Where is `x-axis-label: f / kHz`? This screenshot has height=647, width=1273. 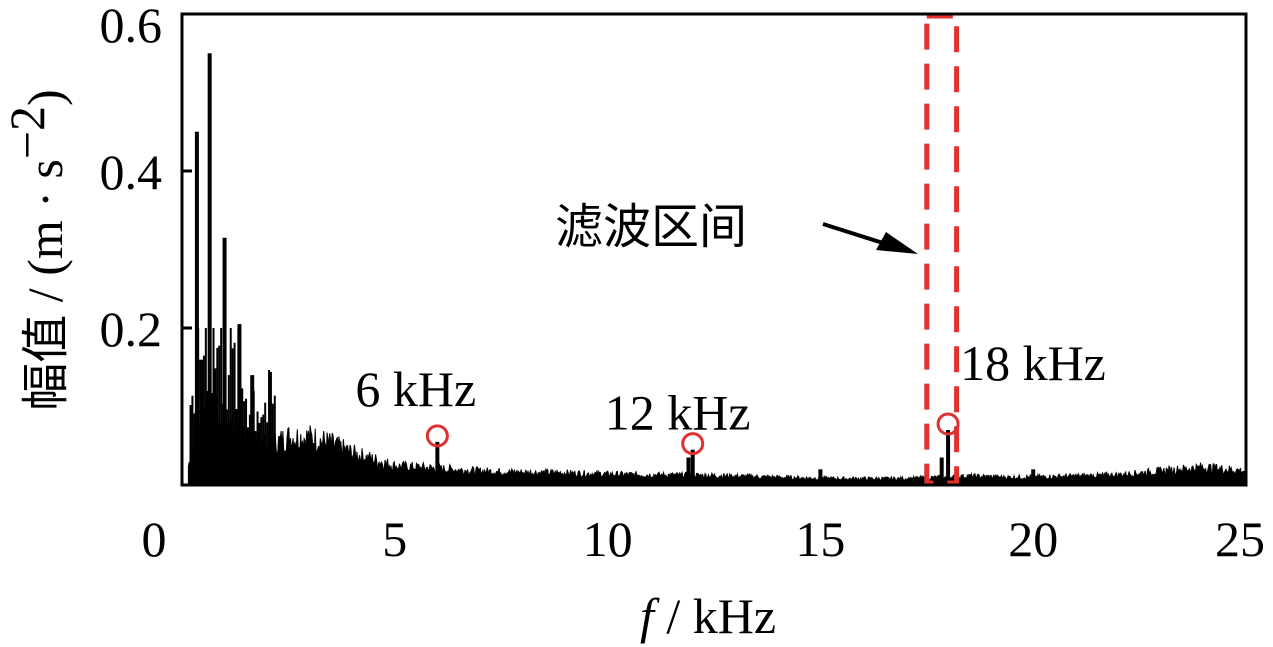
x-axis-label: f / kHz is located at coordinates (708, 616).